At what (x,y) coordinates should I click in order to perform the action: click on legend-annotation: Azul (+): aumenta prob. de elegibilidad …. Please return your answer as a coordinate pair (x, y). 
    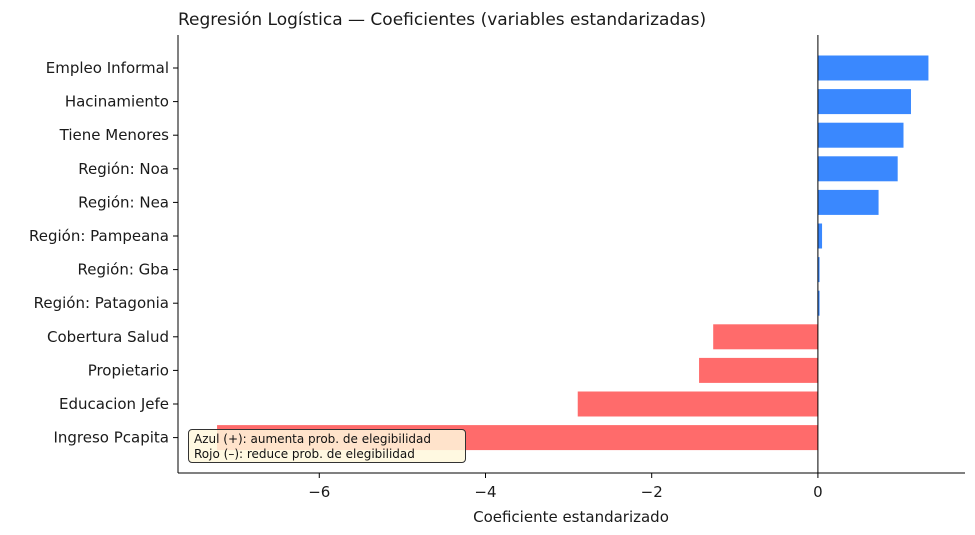
    Looking at the image, I should click on (327, 446).